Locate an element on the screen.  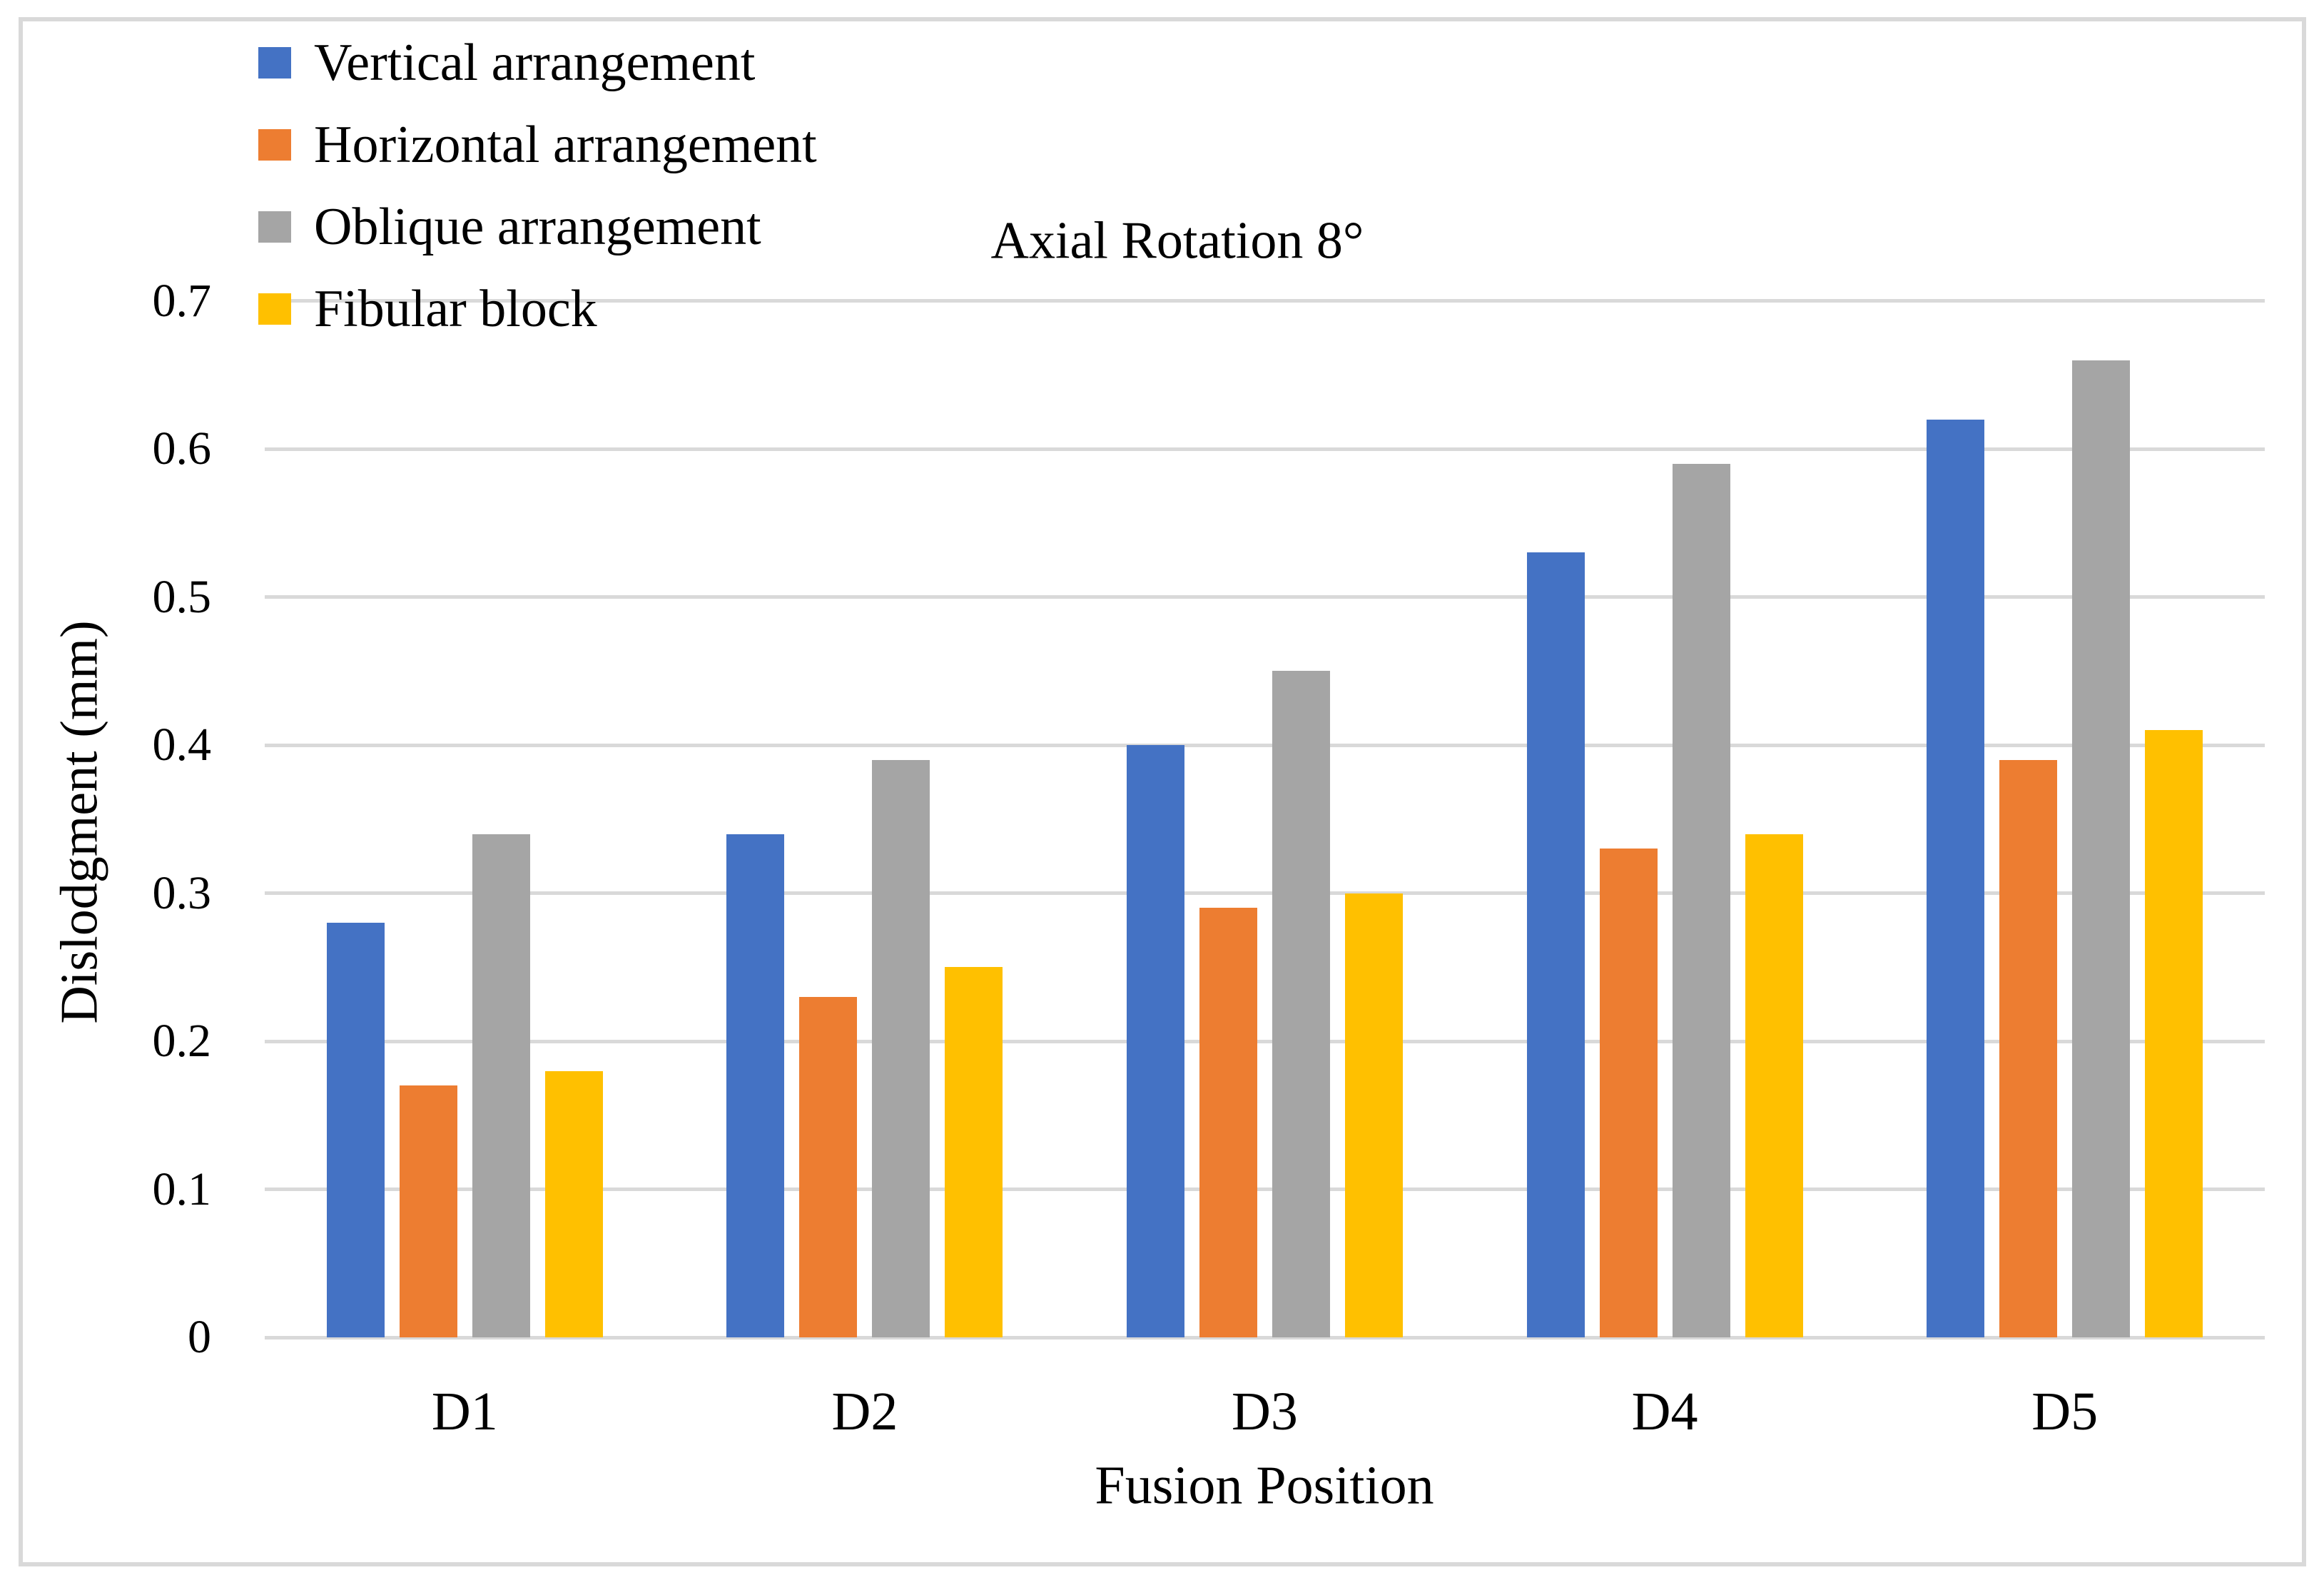
category-label-d3: D3 is located at coordinates (1265, 1412).